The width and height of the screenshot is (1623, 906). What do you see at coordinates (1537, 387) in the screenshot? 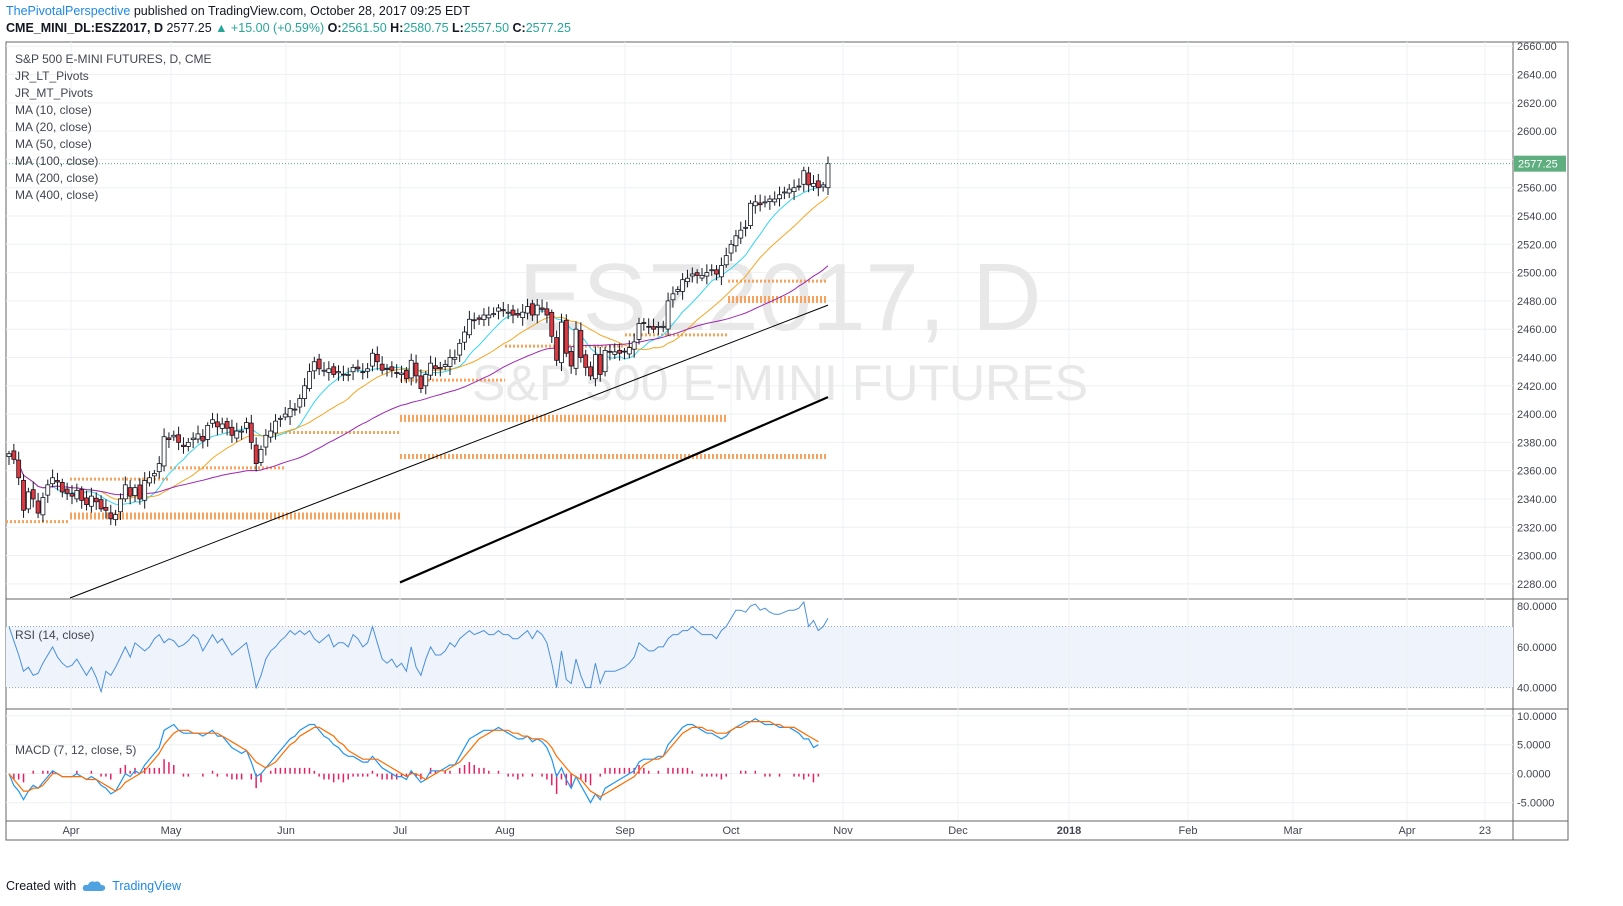
I see `price-tick-label: 2420.00` at bounding box center [1537, 387].